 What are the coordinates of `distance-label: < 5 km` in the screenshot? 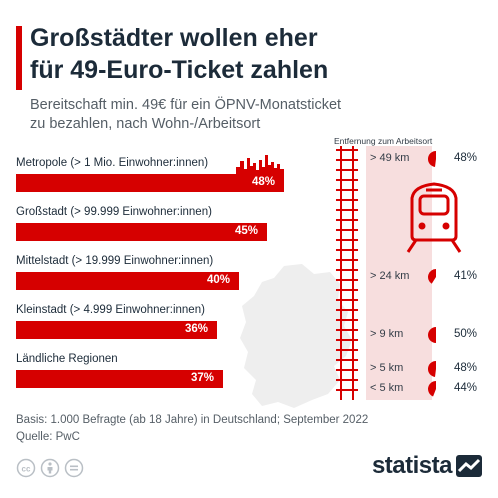 It's located at (387, 388).